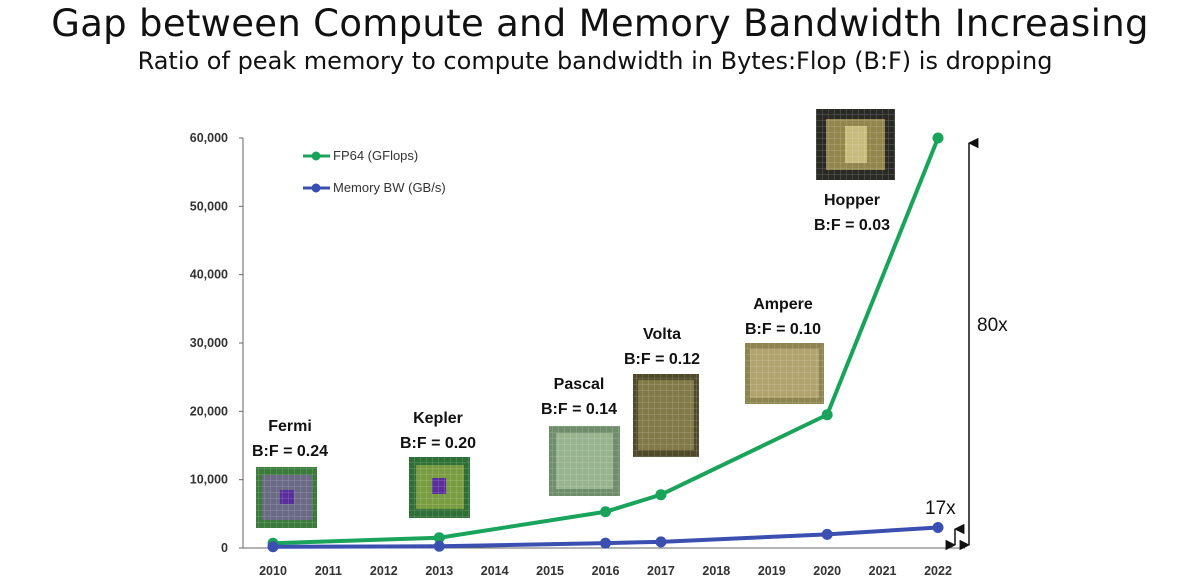 This screenshot has width=1200, height=587. Describe the element at coordinates (584, 461) in the screenshot. I see `pascal-die-image` at that location.